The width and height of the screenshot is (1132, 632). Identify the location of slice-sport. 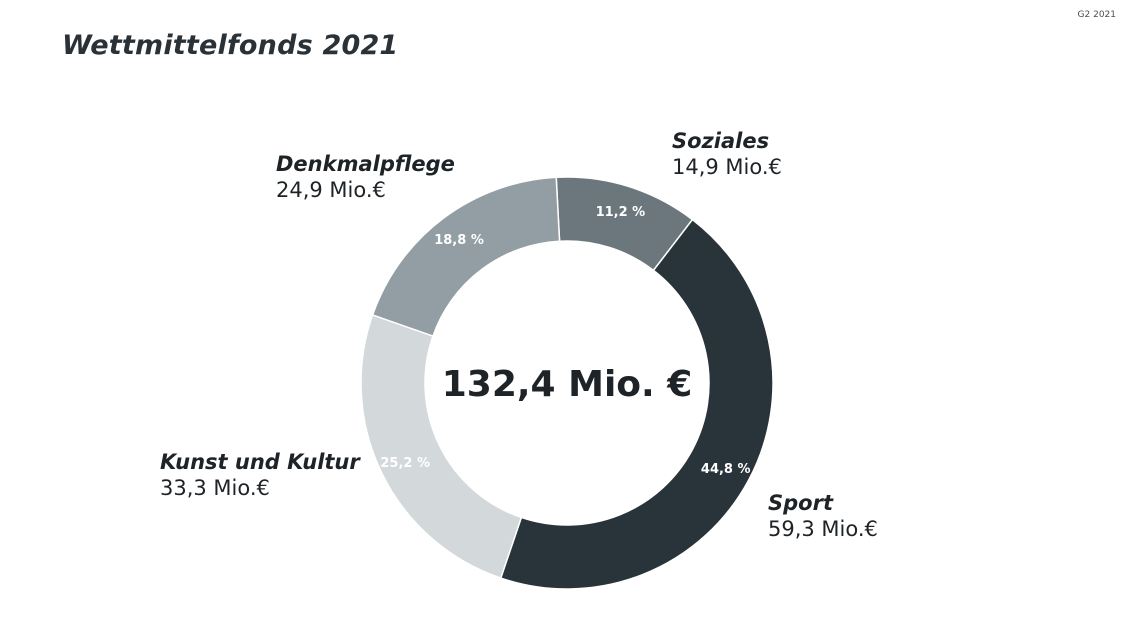
(636, 404).